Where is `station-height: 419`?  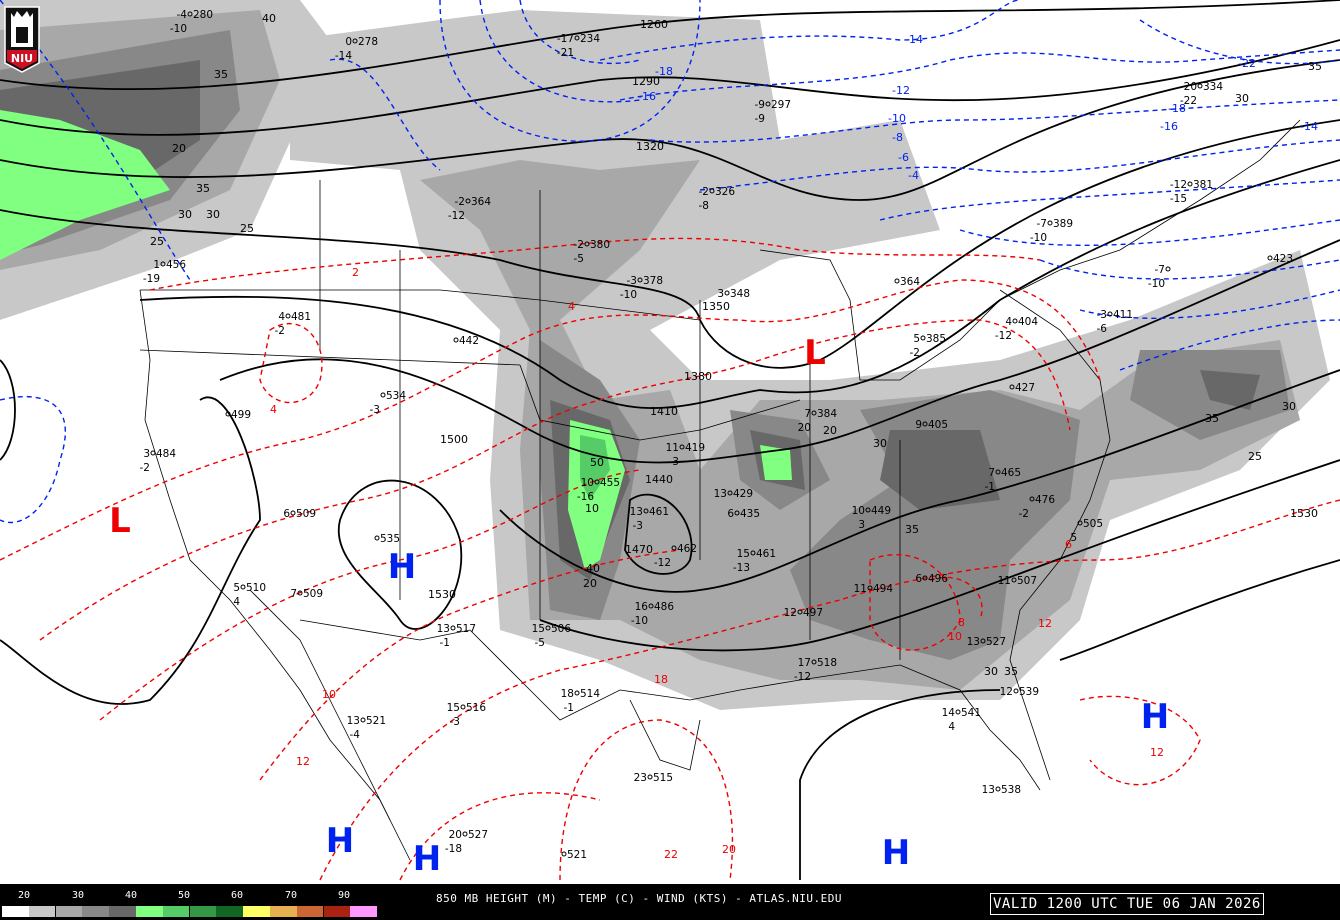
station-height: 419 is located at coordinates (695, 448).